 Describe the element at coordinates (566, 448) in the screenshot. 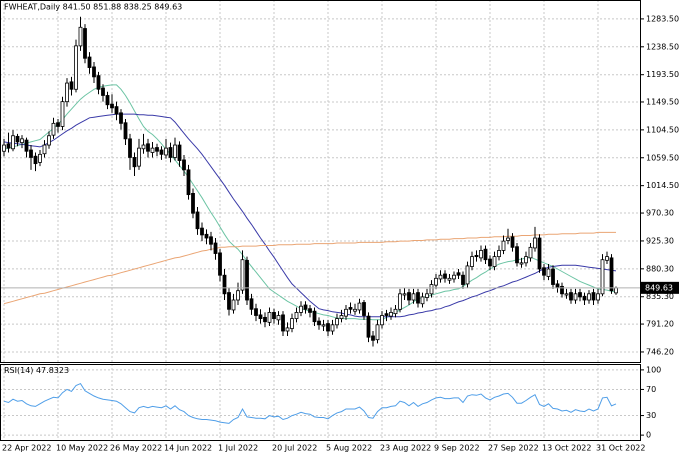

I see `x-tick-label: 13 Oct 2022` at that location.